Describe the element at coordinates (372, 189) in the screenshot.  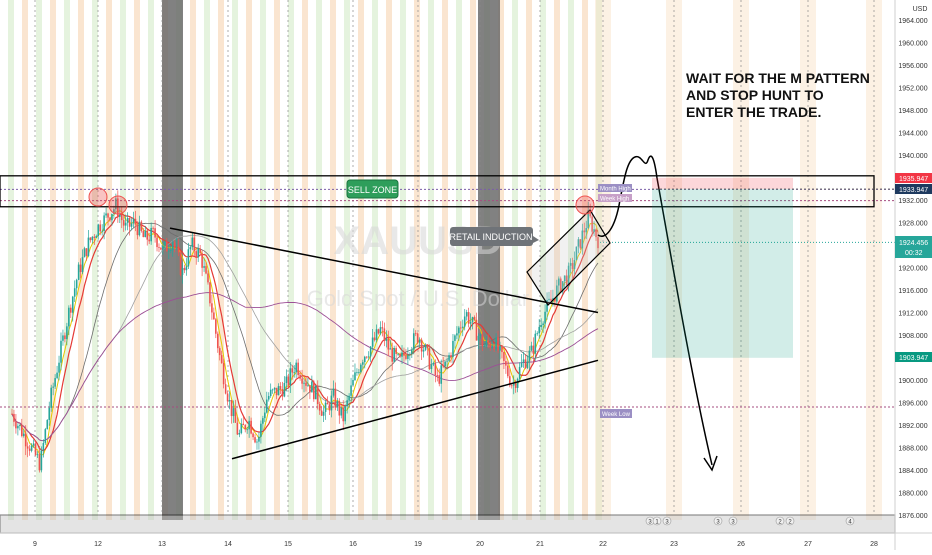
I see `sell-zone-label: SELL ZONE` at that location.